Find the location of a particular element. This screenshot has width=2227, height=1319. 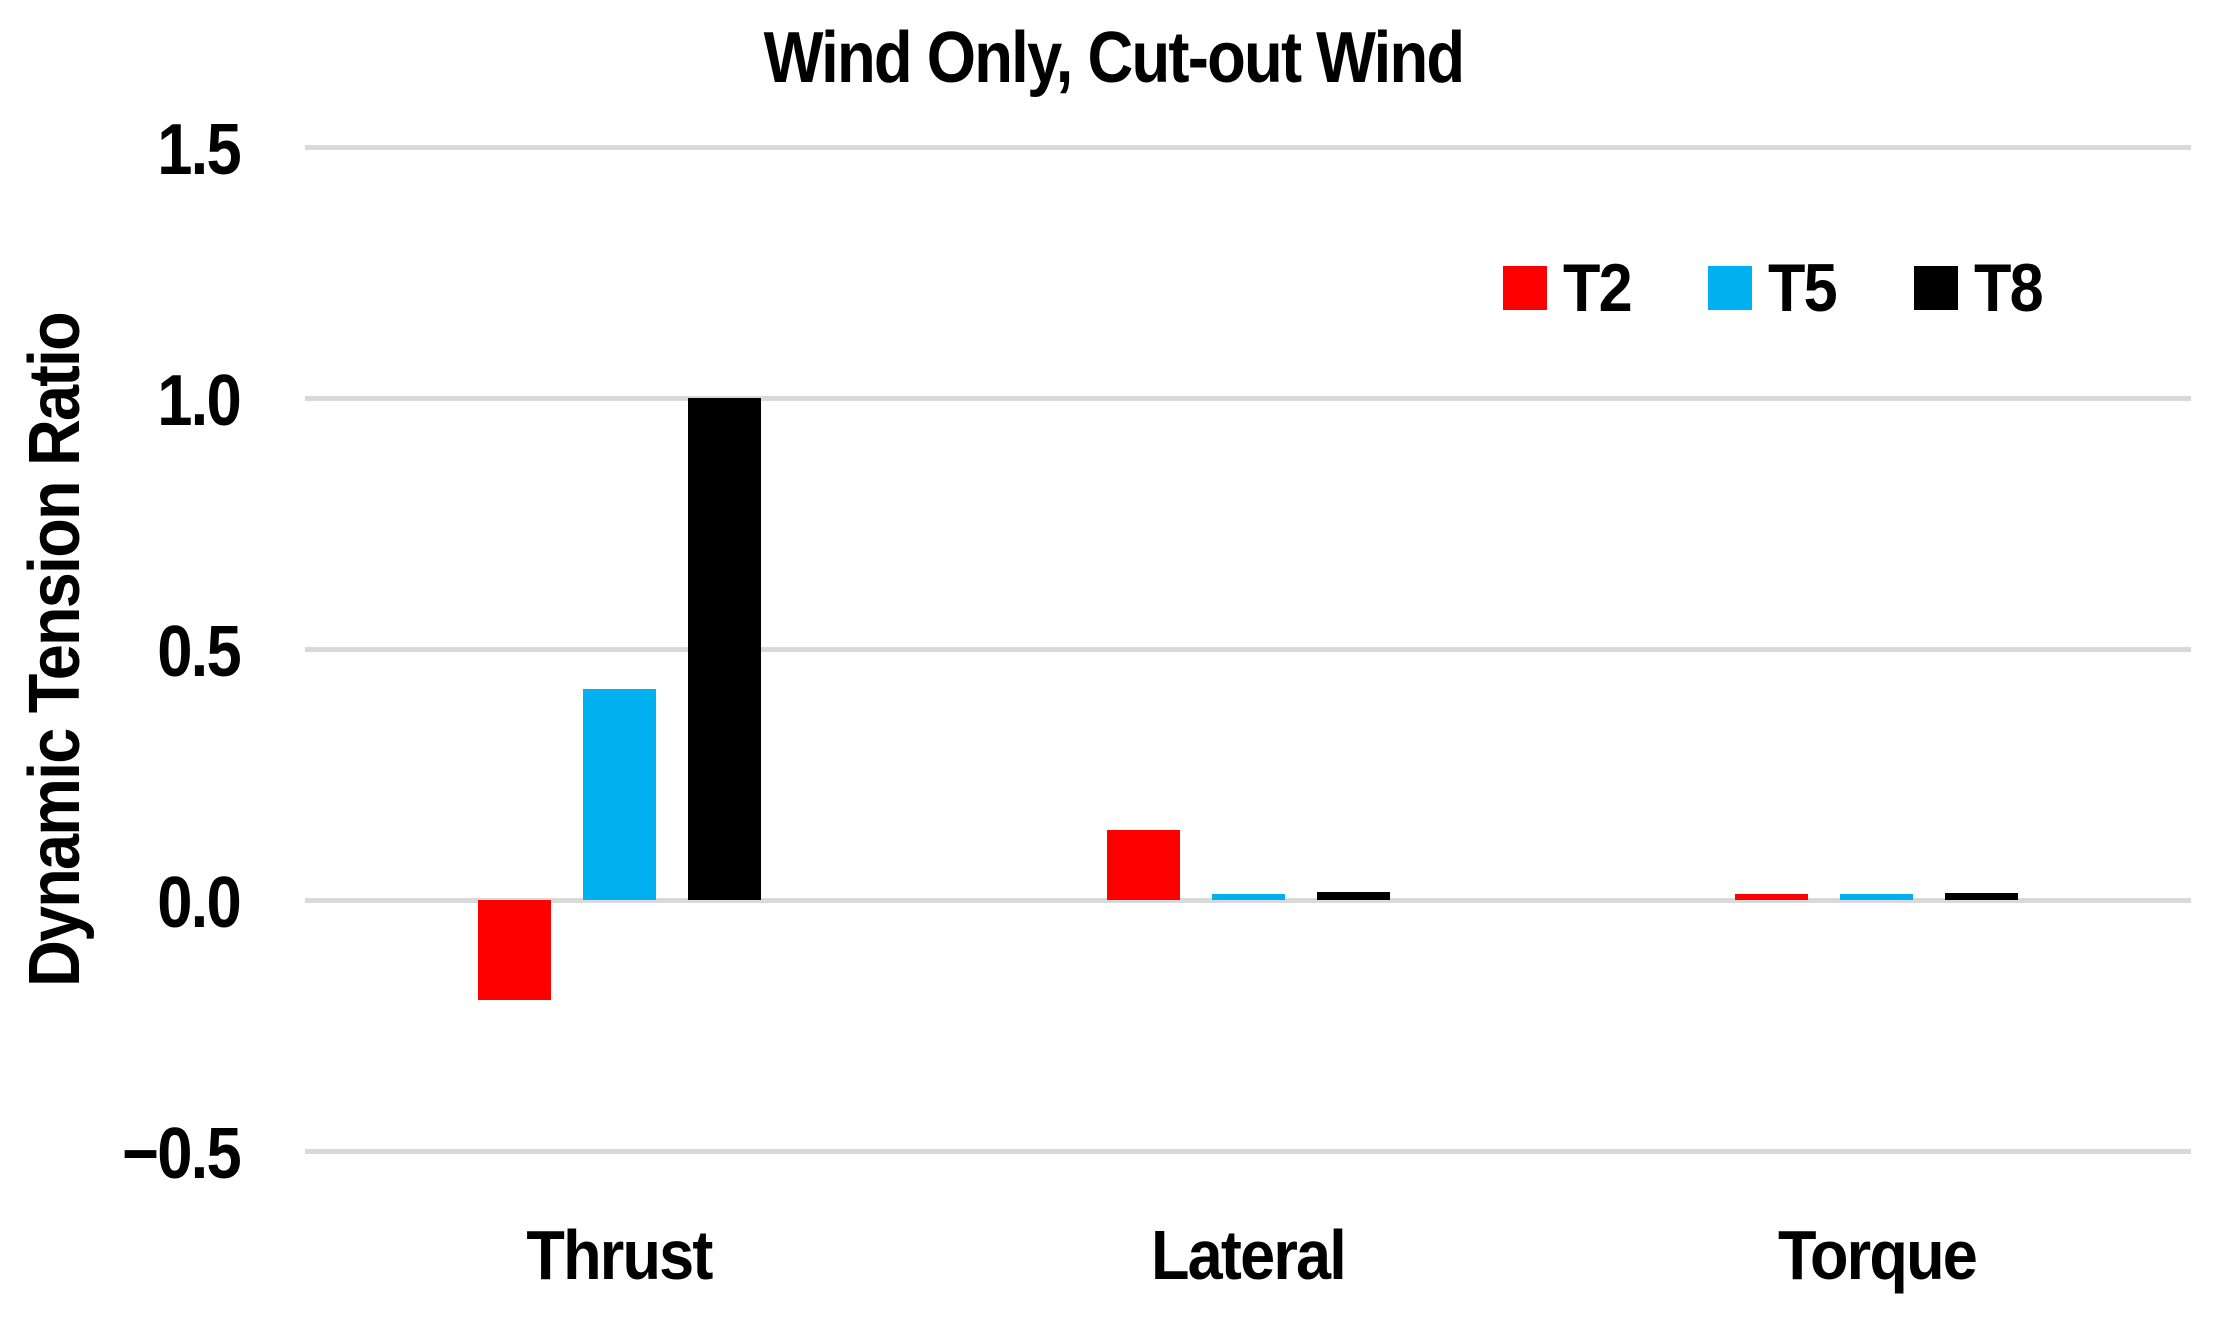

gridline-0.0 is located at coordinates (1248, 900).